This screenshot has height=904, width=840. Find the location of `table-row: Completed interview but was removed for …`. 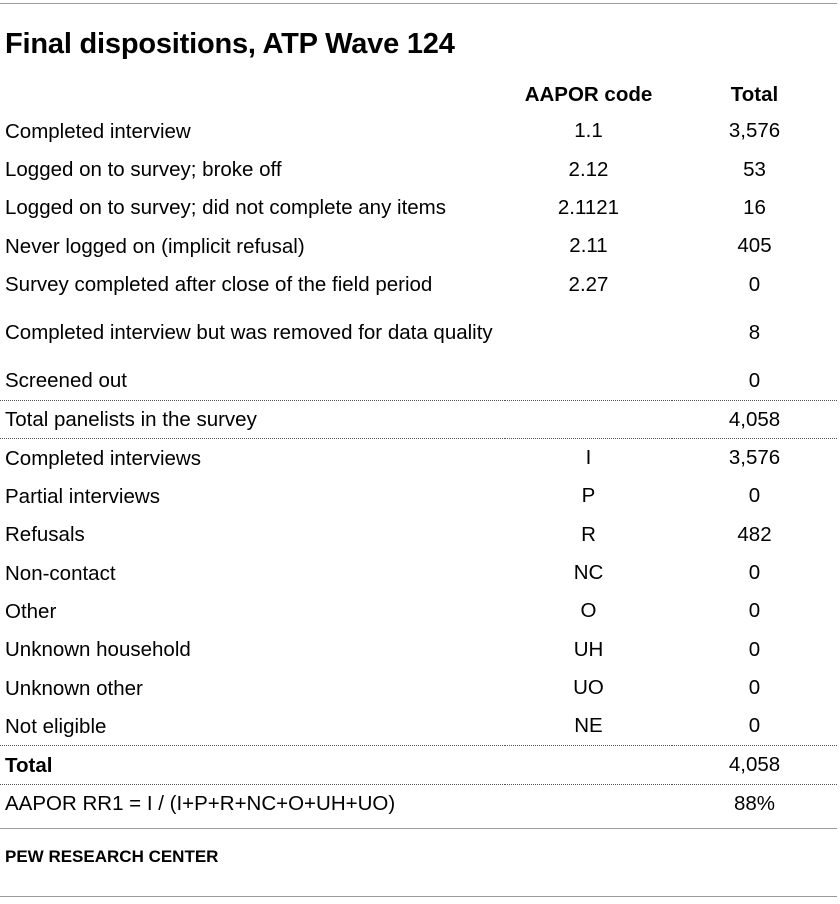

table-row: Completed interview but was removed for … is located at coordinates (418, 333).